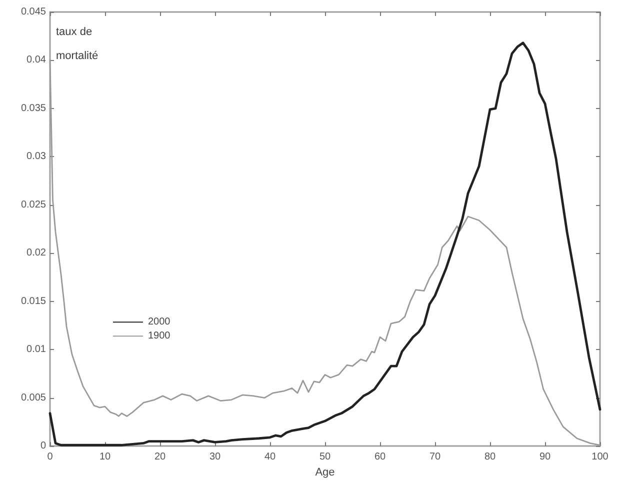 The image size is (631, 483). Describe the element at coordinates (33, 301) in the screenshot. I see `y-tick-label: 0.015` at that location.